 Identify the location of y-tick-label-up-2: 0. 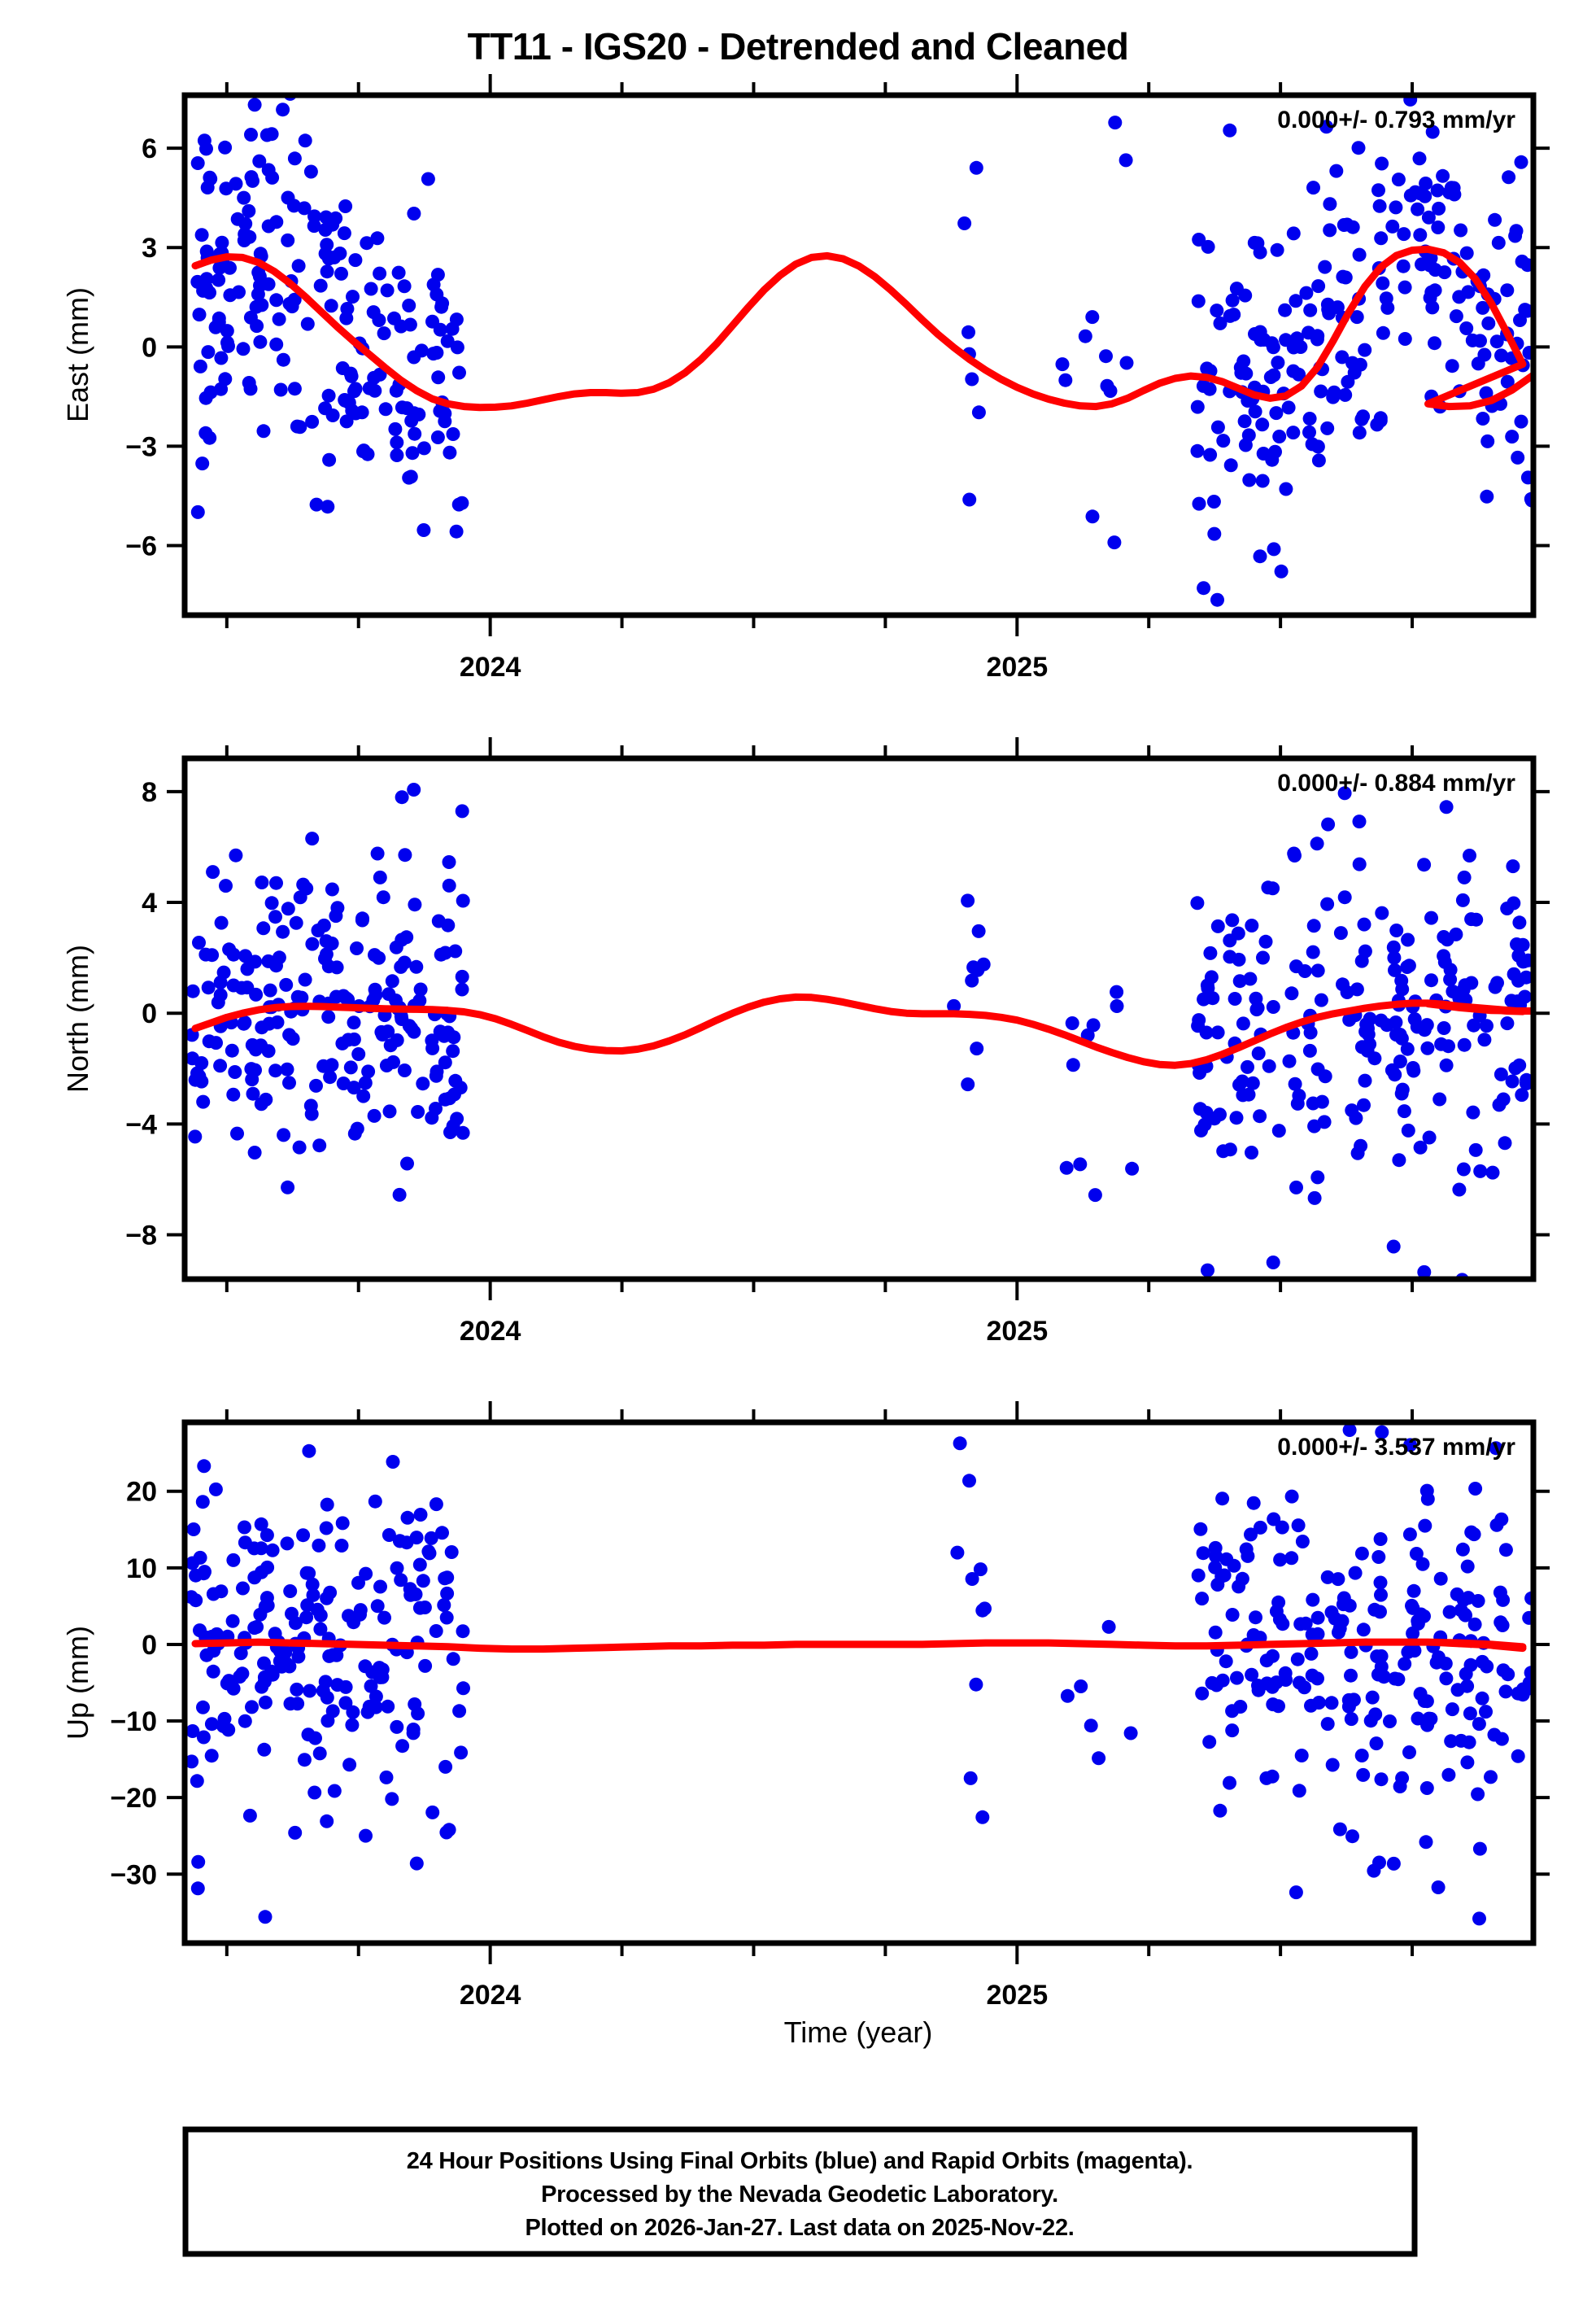
(149, 1645).